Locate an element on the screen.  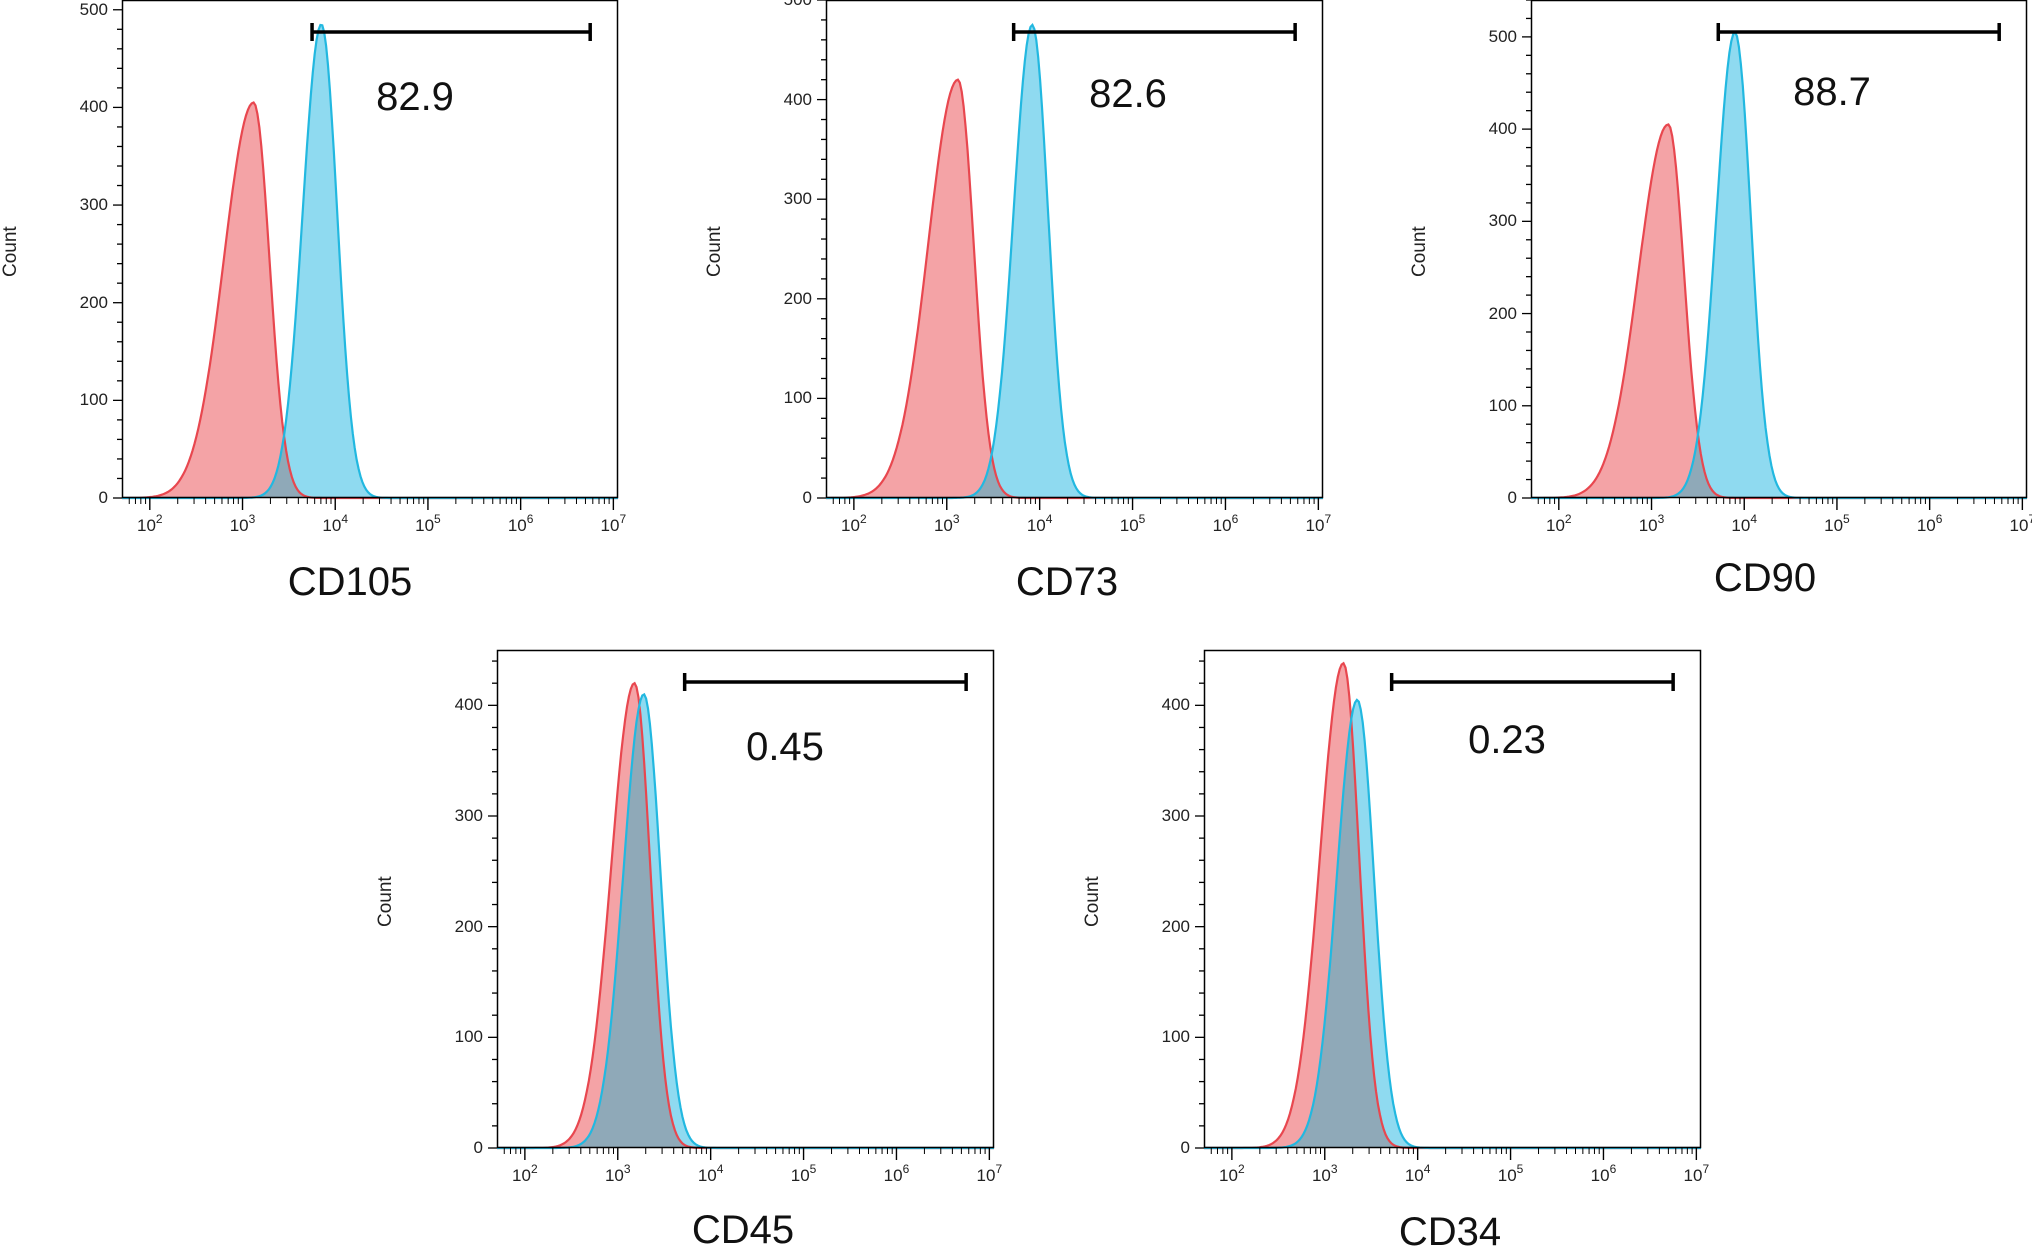
gate-percentage-label: 0.45 is located at coordinates (785, 747).